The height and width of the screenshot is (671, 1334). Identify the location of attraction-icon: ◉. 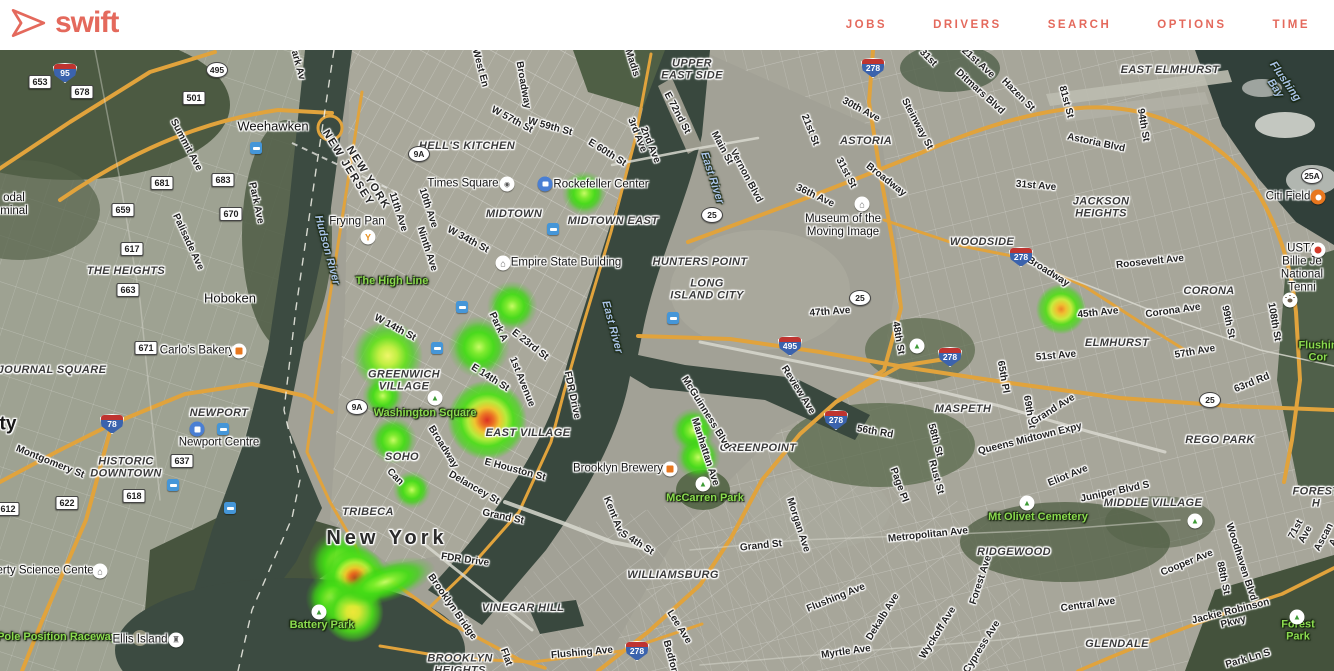
(507, 184).